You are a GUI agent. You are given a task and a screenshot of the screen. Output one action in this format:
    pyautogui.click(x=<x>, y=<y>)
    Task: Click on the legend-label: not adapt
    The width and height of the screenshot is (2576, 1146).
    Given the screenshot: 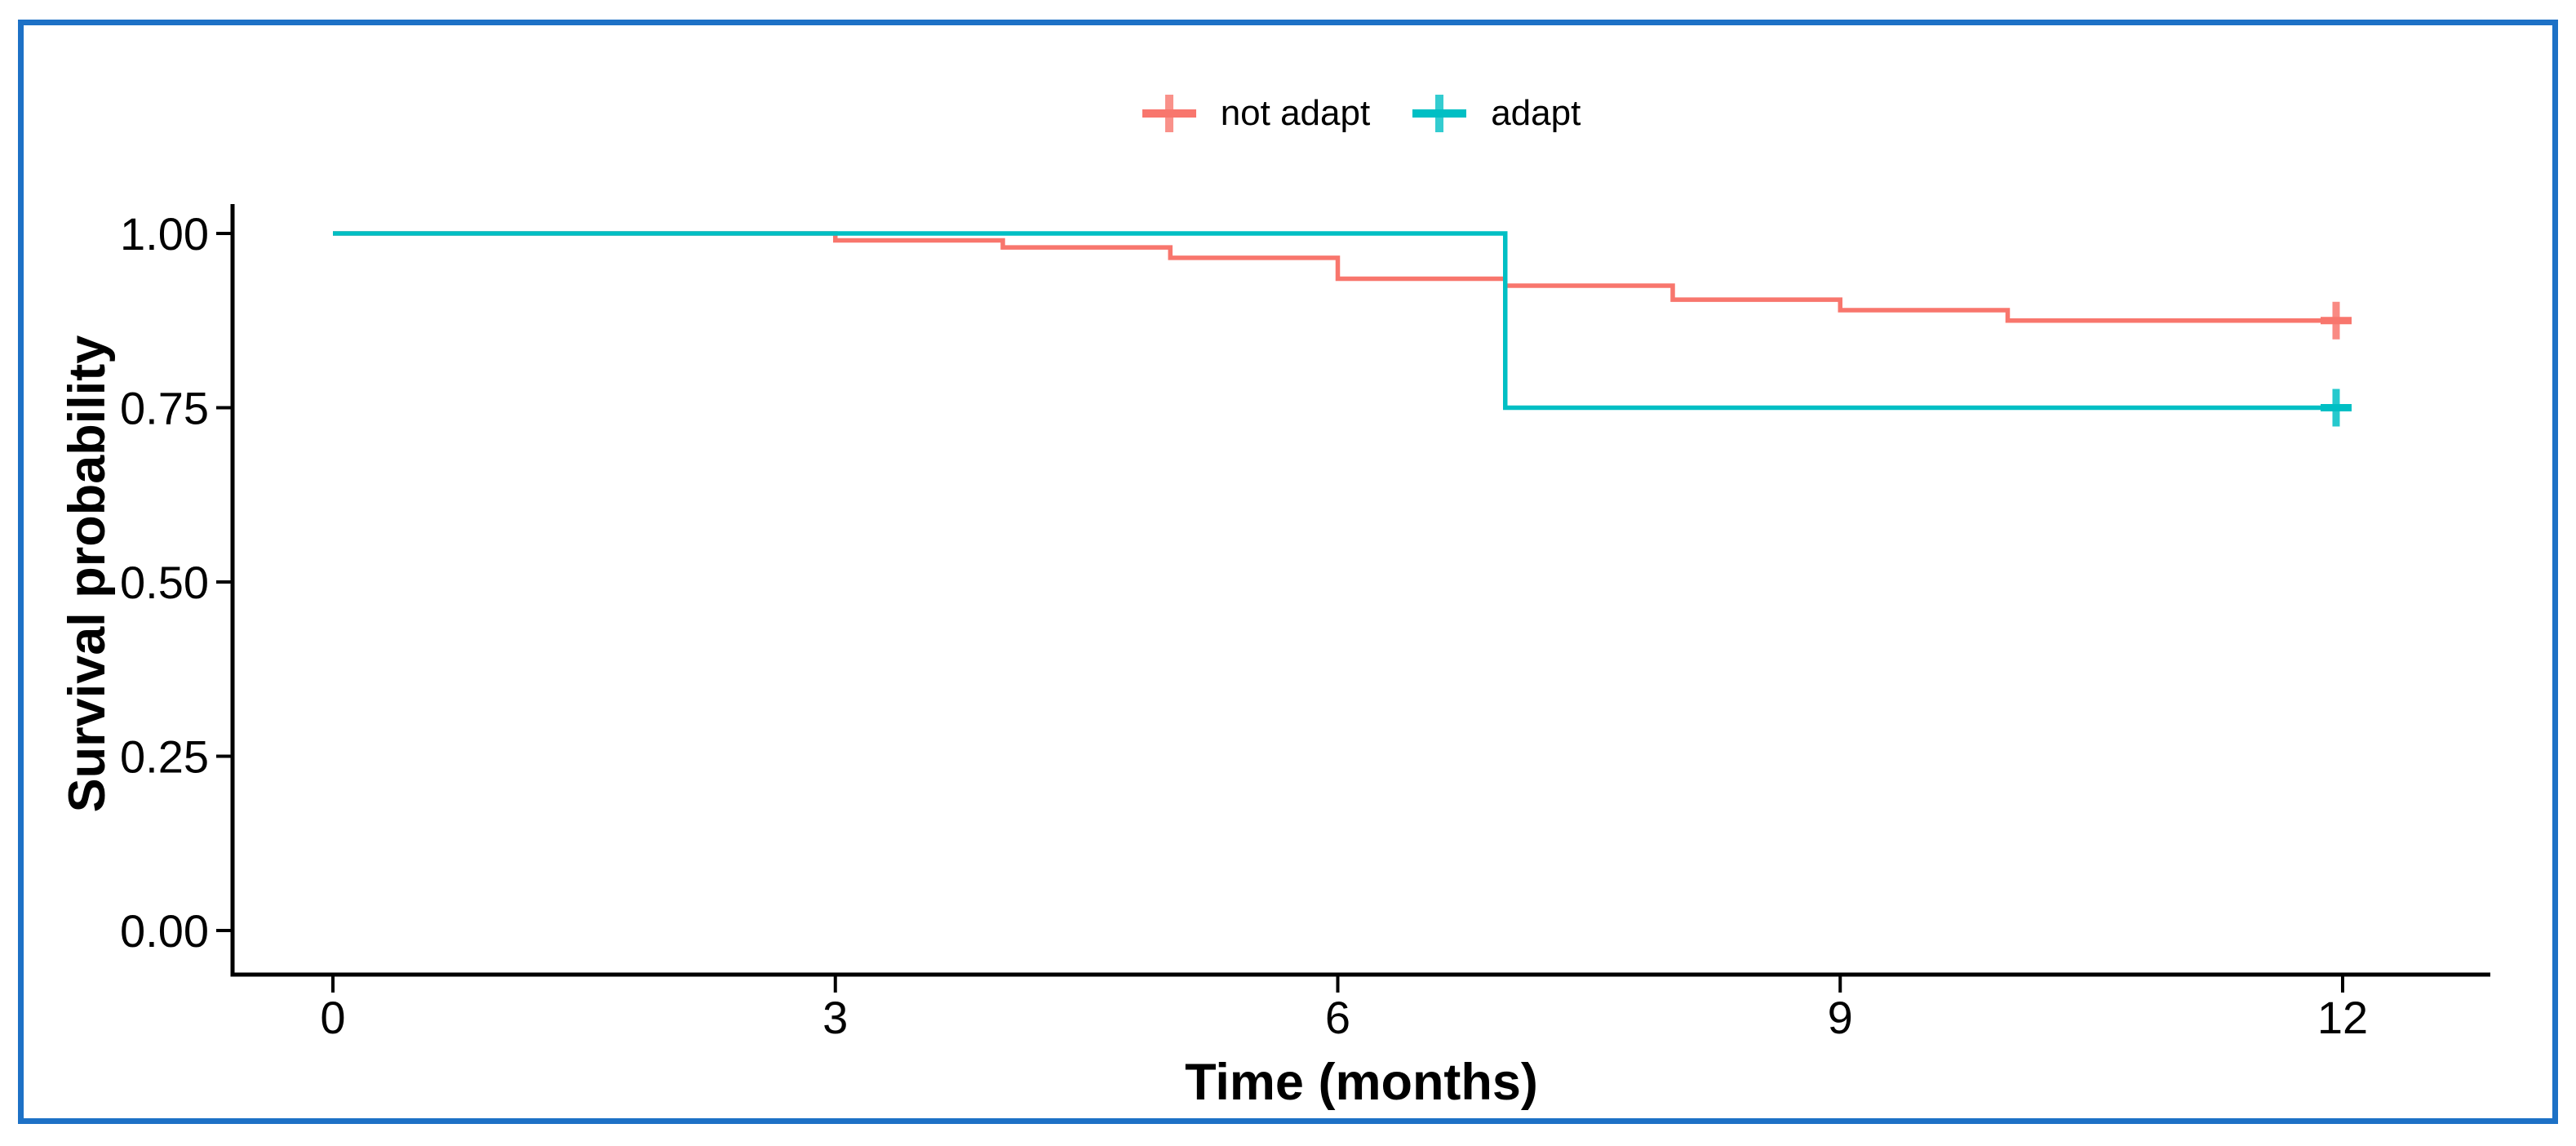 What is the action you would take?
    pyautogui.click(x=1295, y=113)
    